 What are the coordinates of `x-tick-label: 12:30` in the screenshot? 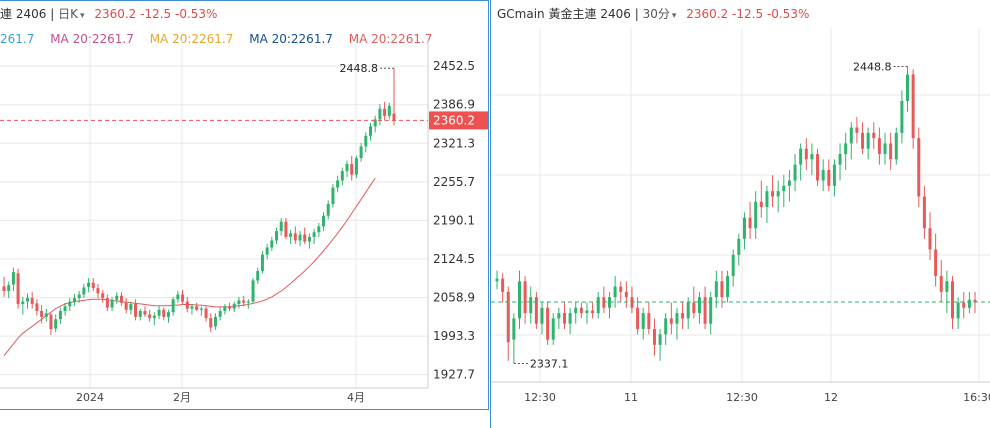 It's located at (540, 397).